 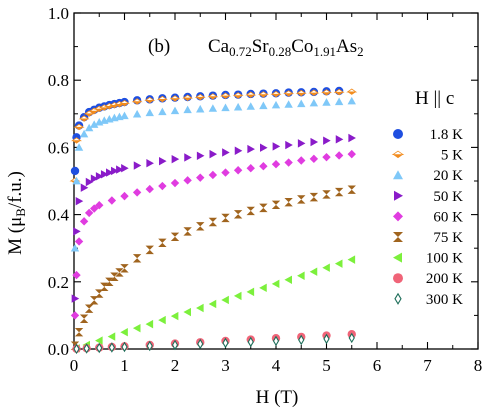 What do you see at coordinates (444, 279) in the screenshot?
I see `legend-label: 200 K` at bounding box center [444, 279].